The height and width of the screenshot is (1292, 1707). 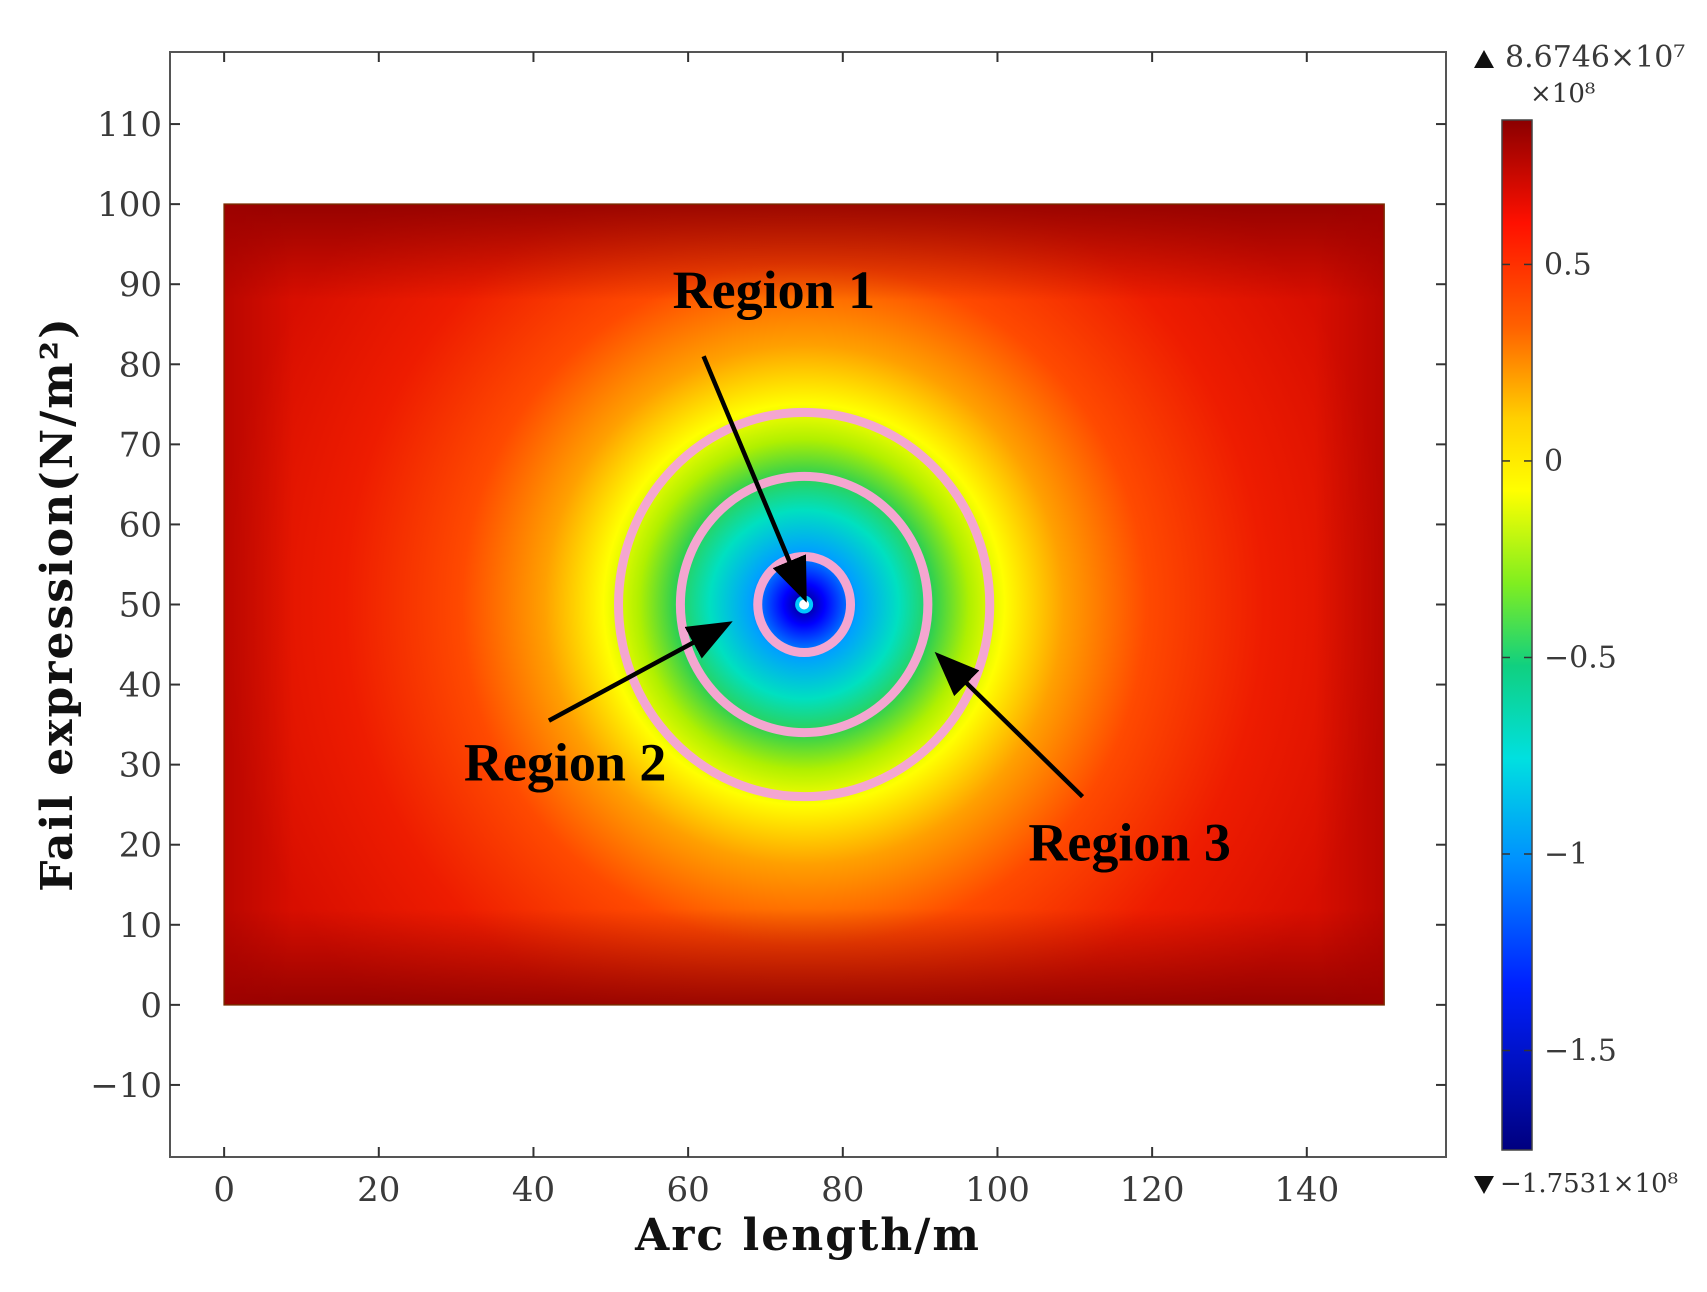 I want to click on x-tick-label: 20, so click(x=378, y=1190).